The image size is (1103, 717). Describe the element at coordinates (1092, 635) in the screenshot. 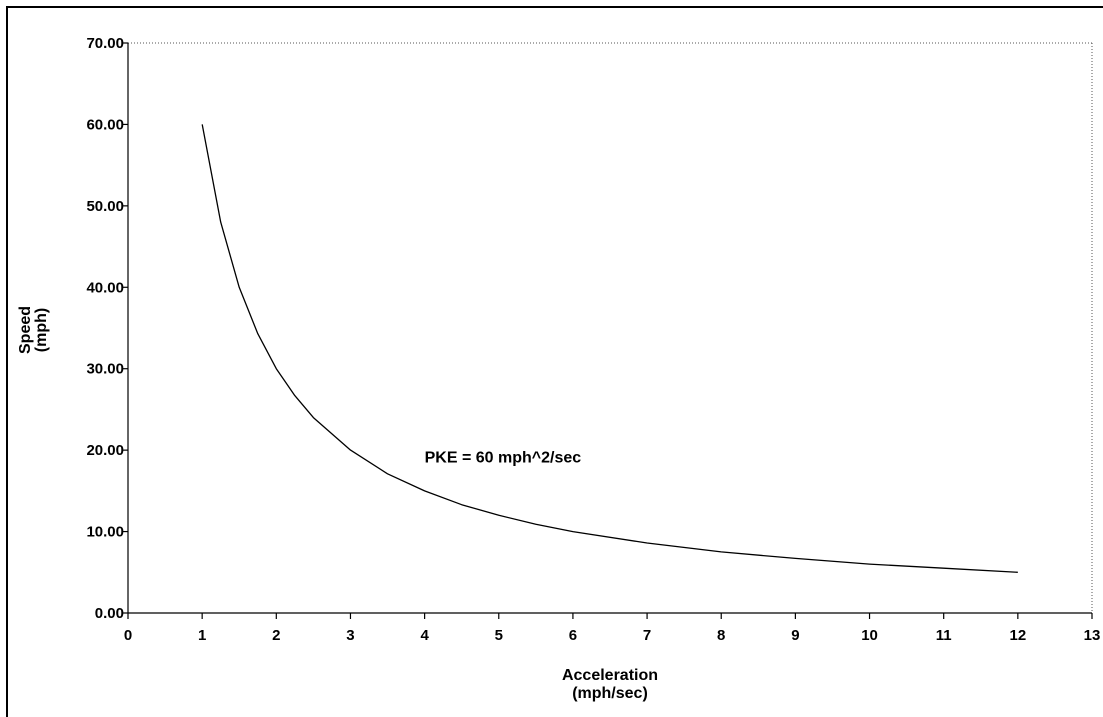

I see `x-tick-label: 13` at that location.